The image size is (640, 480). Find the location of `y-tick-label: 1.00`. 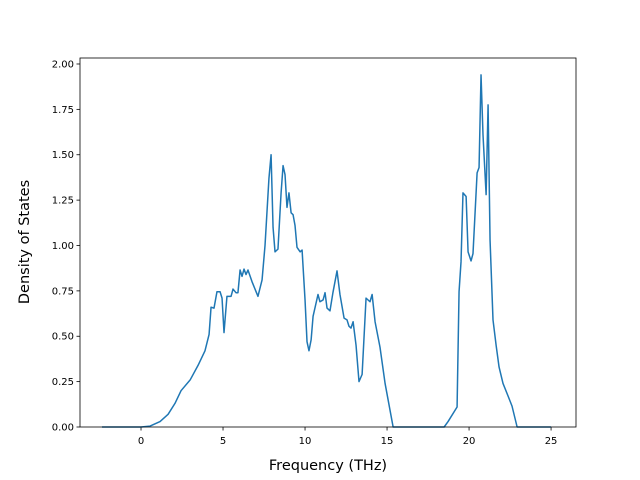

y-tick-label: 1.00 is located at coordinates (63, 246).